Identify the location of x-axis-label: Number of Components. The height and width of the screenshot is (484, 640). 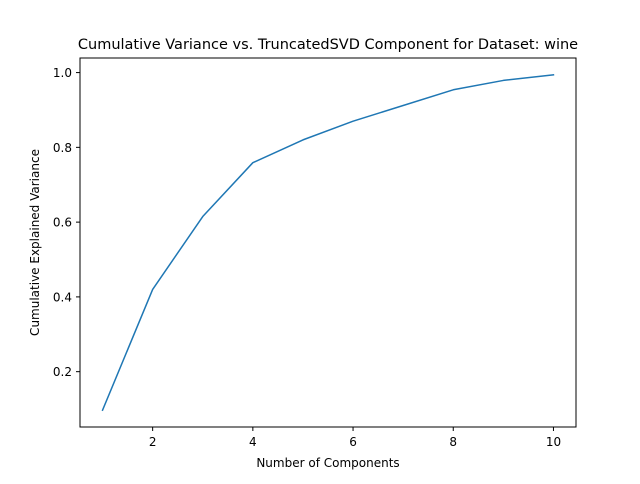
(327, 463).